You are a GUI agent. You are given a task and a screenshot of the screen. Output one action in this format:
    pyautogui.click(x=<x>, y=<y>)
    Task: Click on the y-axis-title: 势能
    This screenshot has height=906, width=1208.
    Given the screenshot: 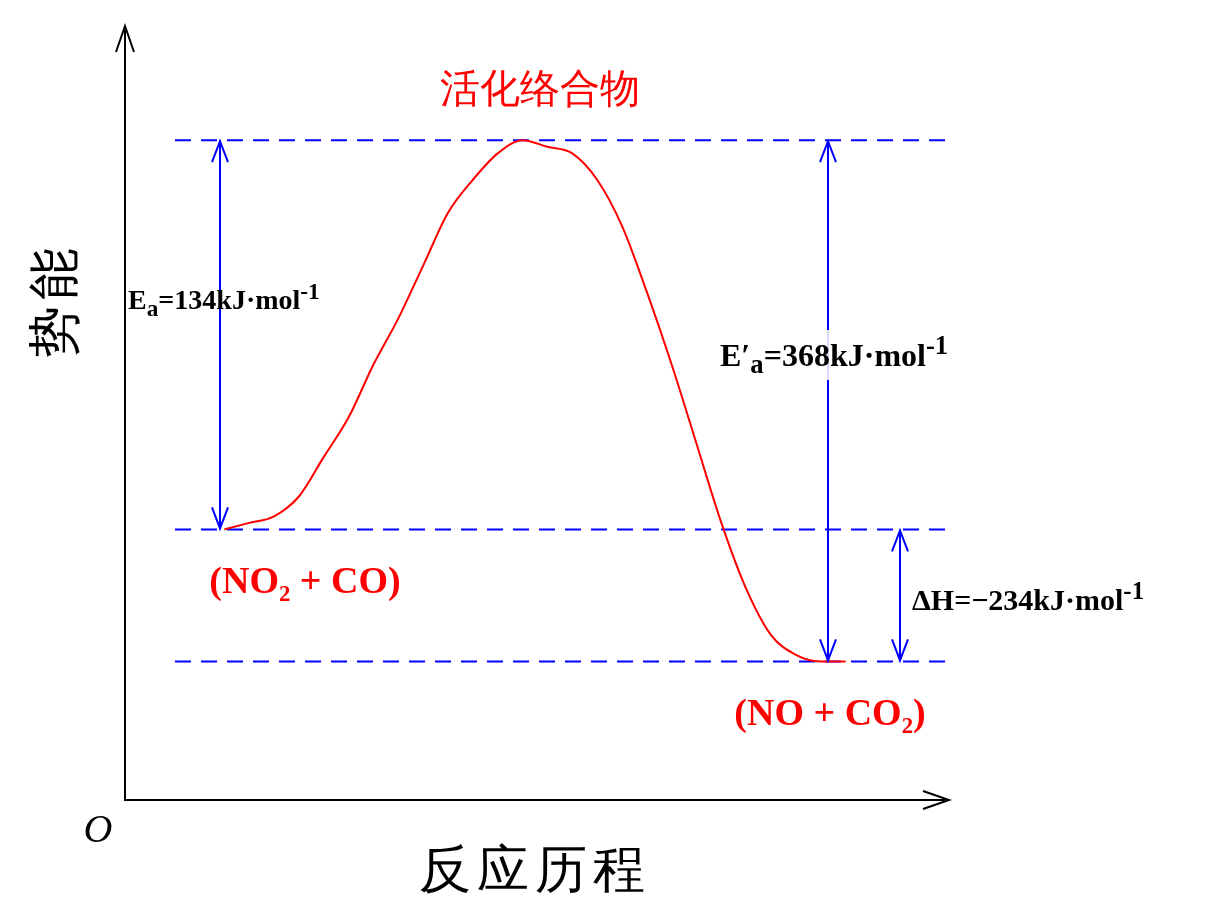 What is the action you would take?
    pyautogui.click(x=54, y=300)
    